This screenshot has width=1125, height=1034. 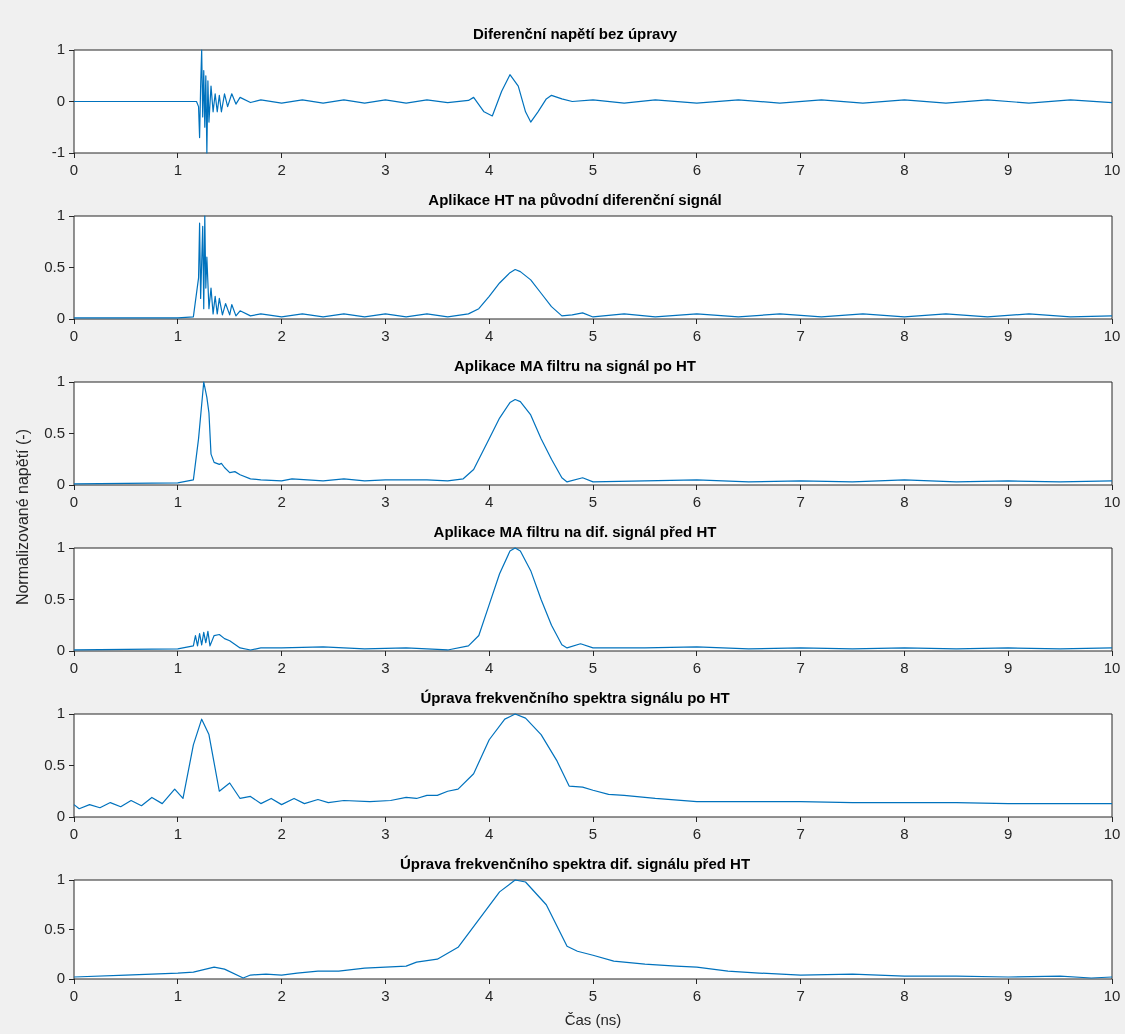 I want to click on chart-title: Aplikace MA filtru na dif. signál před HT, so click(x=575, y=532).